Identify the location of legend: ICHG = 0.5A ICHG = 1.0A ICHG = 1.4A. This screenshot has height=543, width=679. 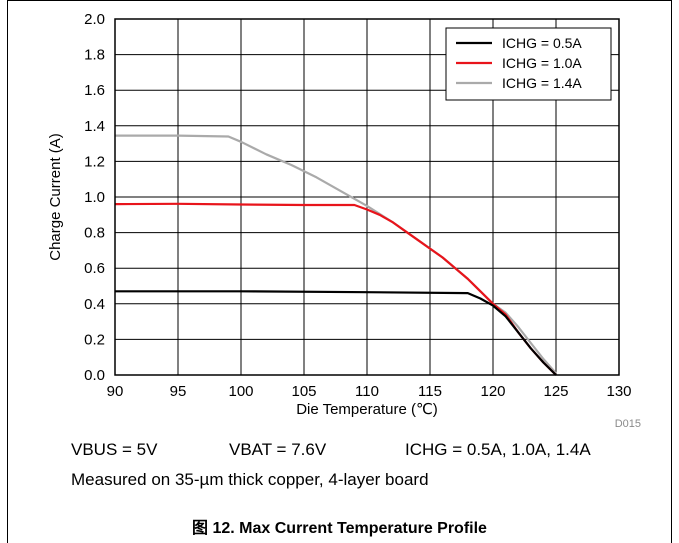
(528, 64).